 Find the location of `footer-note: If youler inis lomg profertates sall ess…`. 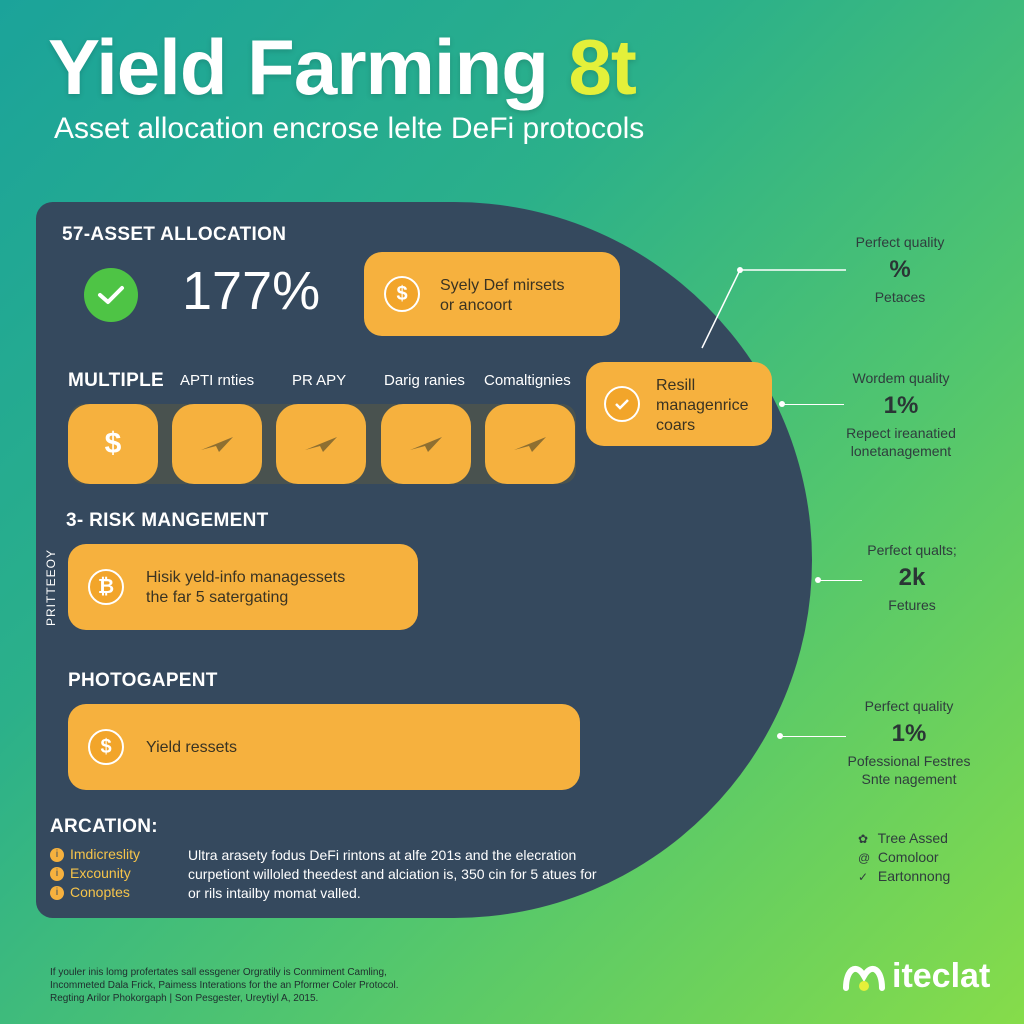

footer-note: If youler inis lomg profertates sall ess… is located at coordinates (280, 985).